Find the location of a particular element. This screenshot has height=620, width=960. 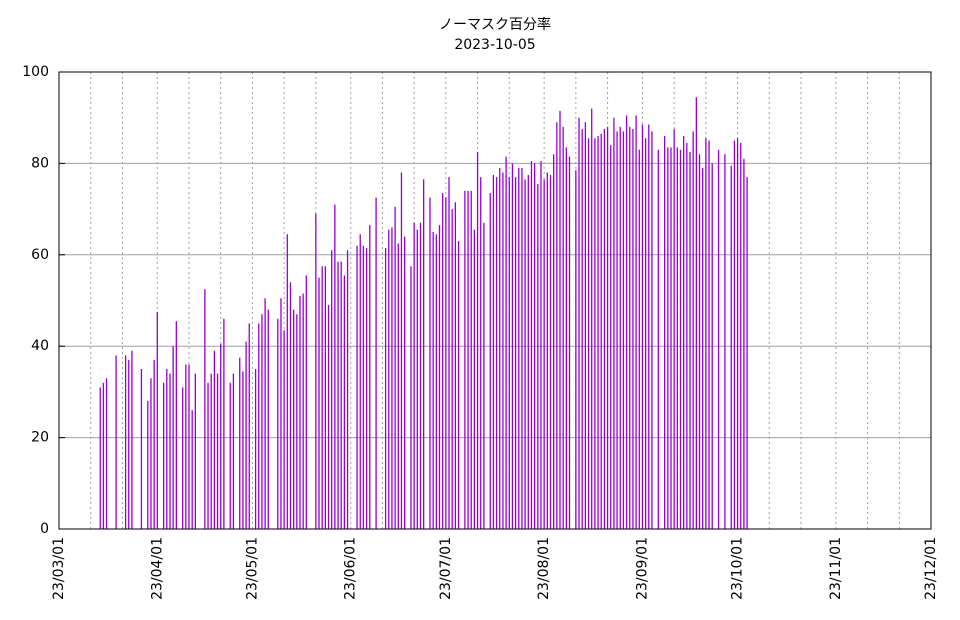

x-tick-label: 23/10/01 is located at coordinates (738, 568).